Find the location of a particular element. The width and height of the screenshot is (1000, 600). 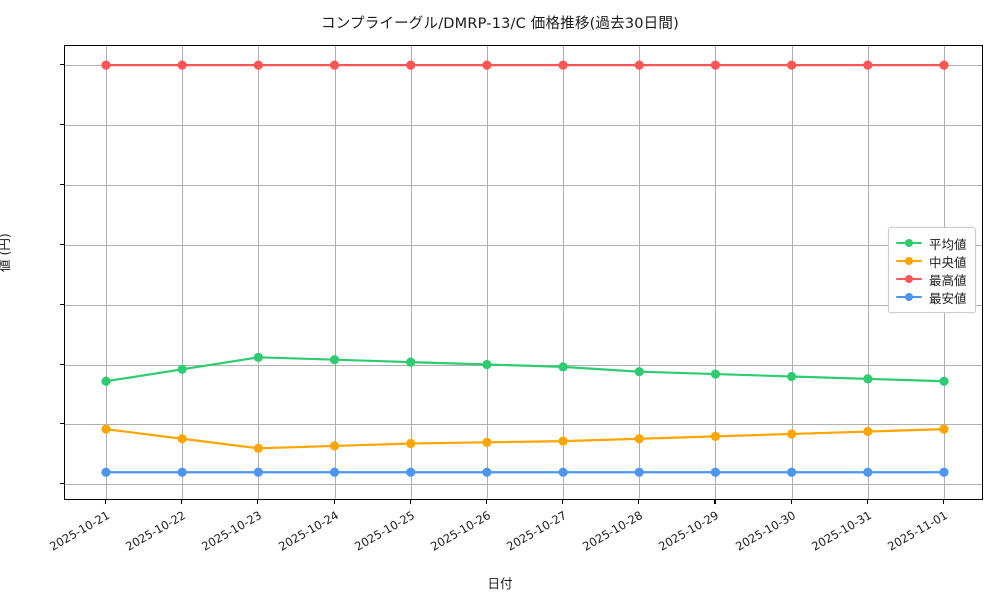

series-中央値 is located at coordinates (525, 438).